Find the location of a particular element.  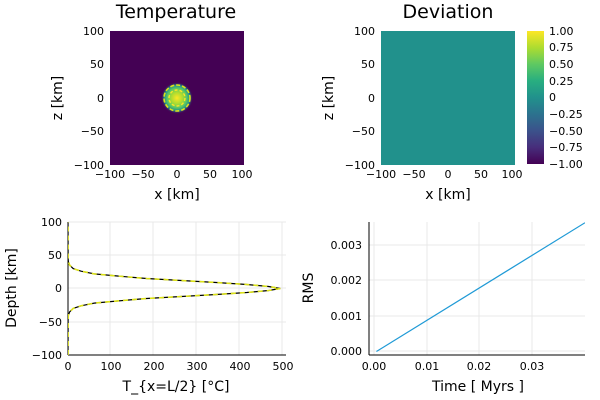

panel-d-axes is located at coordinates (476, 289).